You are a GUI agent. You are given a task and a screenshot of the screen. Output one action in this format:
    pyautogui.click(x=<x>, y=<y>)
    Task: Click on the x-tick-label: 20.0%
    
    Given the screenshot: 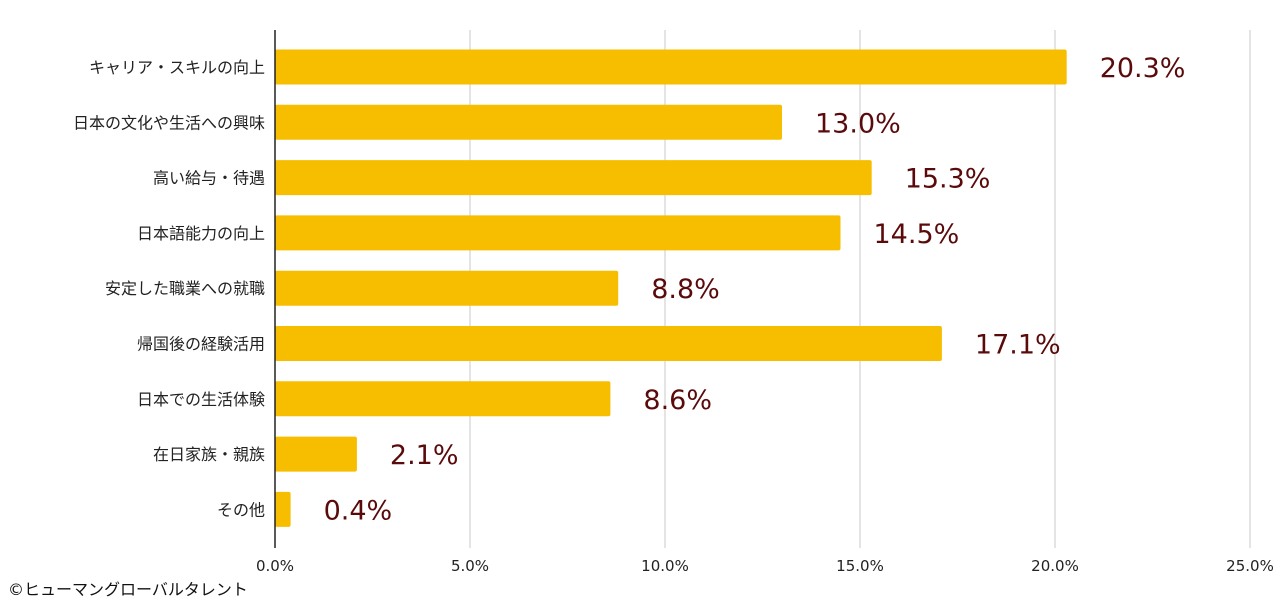 What is the action you would take?
    pyautogui.click(x=1055, y=566)
    